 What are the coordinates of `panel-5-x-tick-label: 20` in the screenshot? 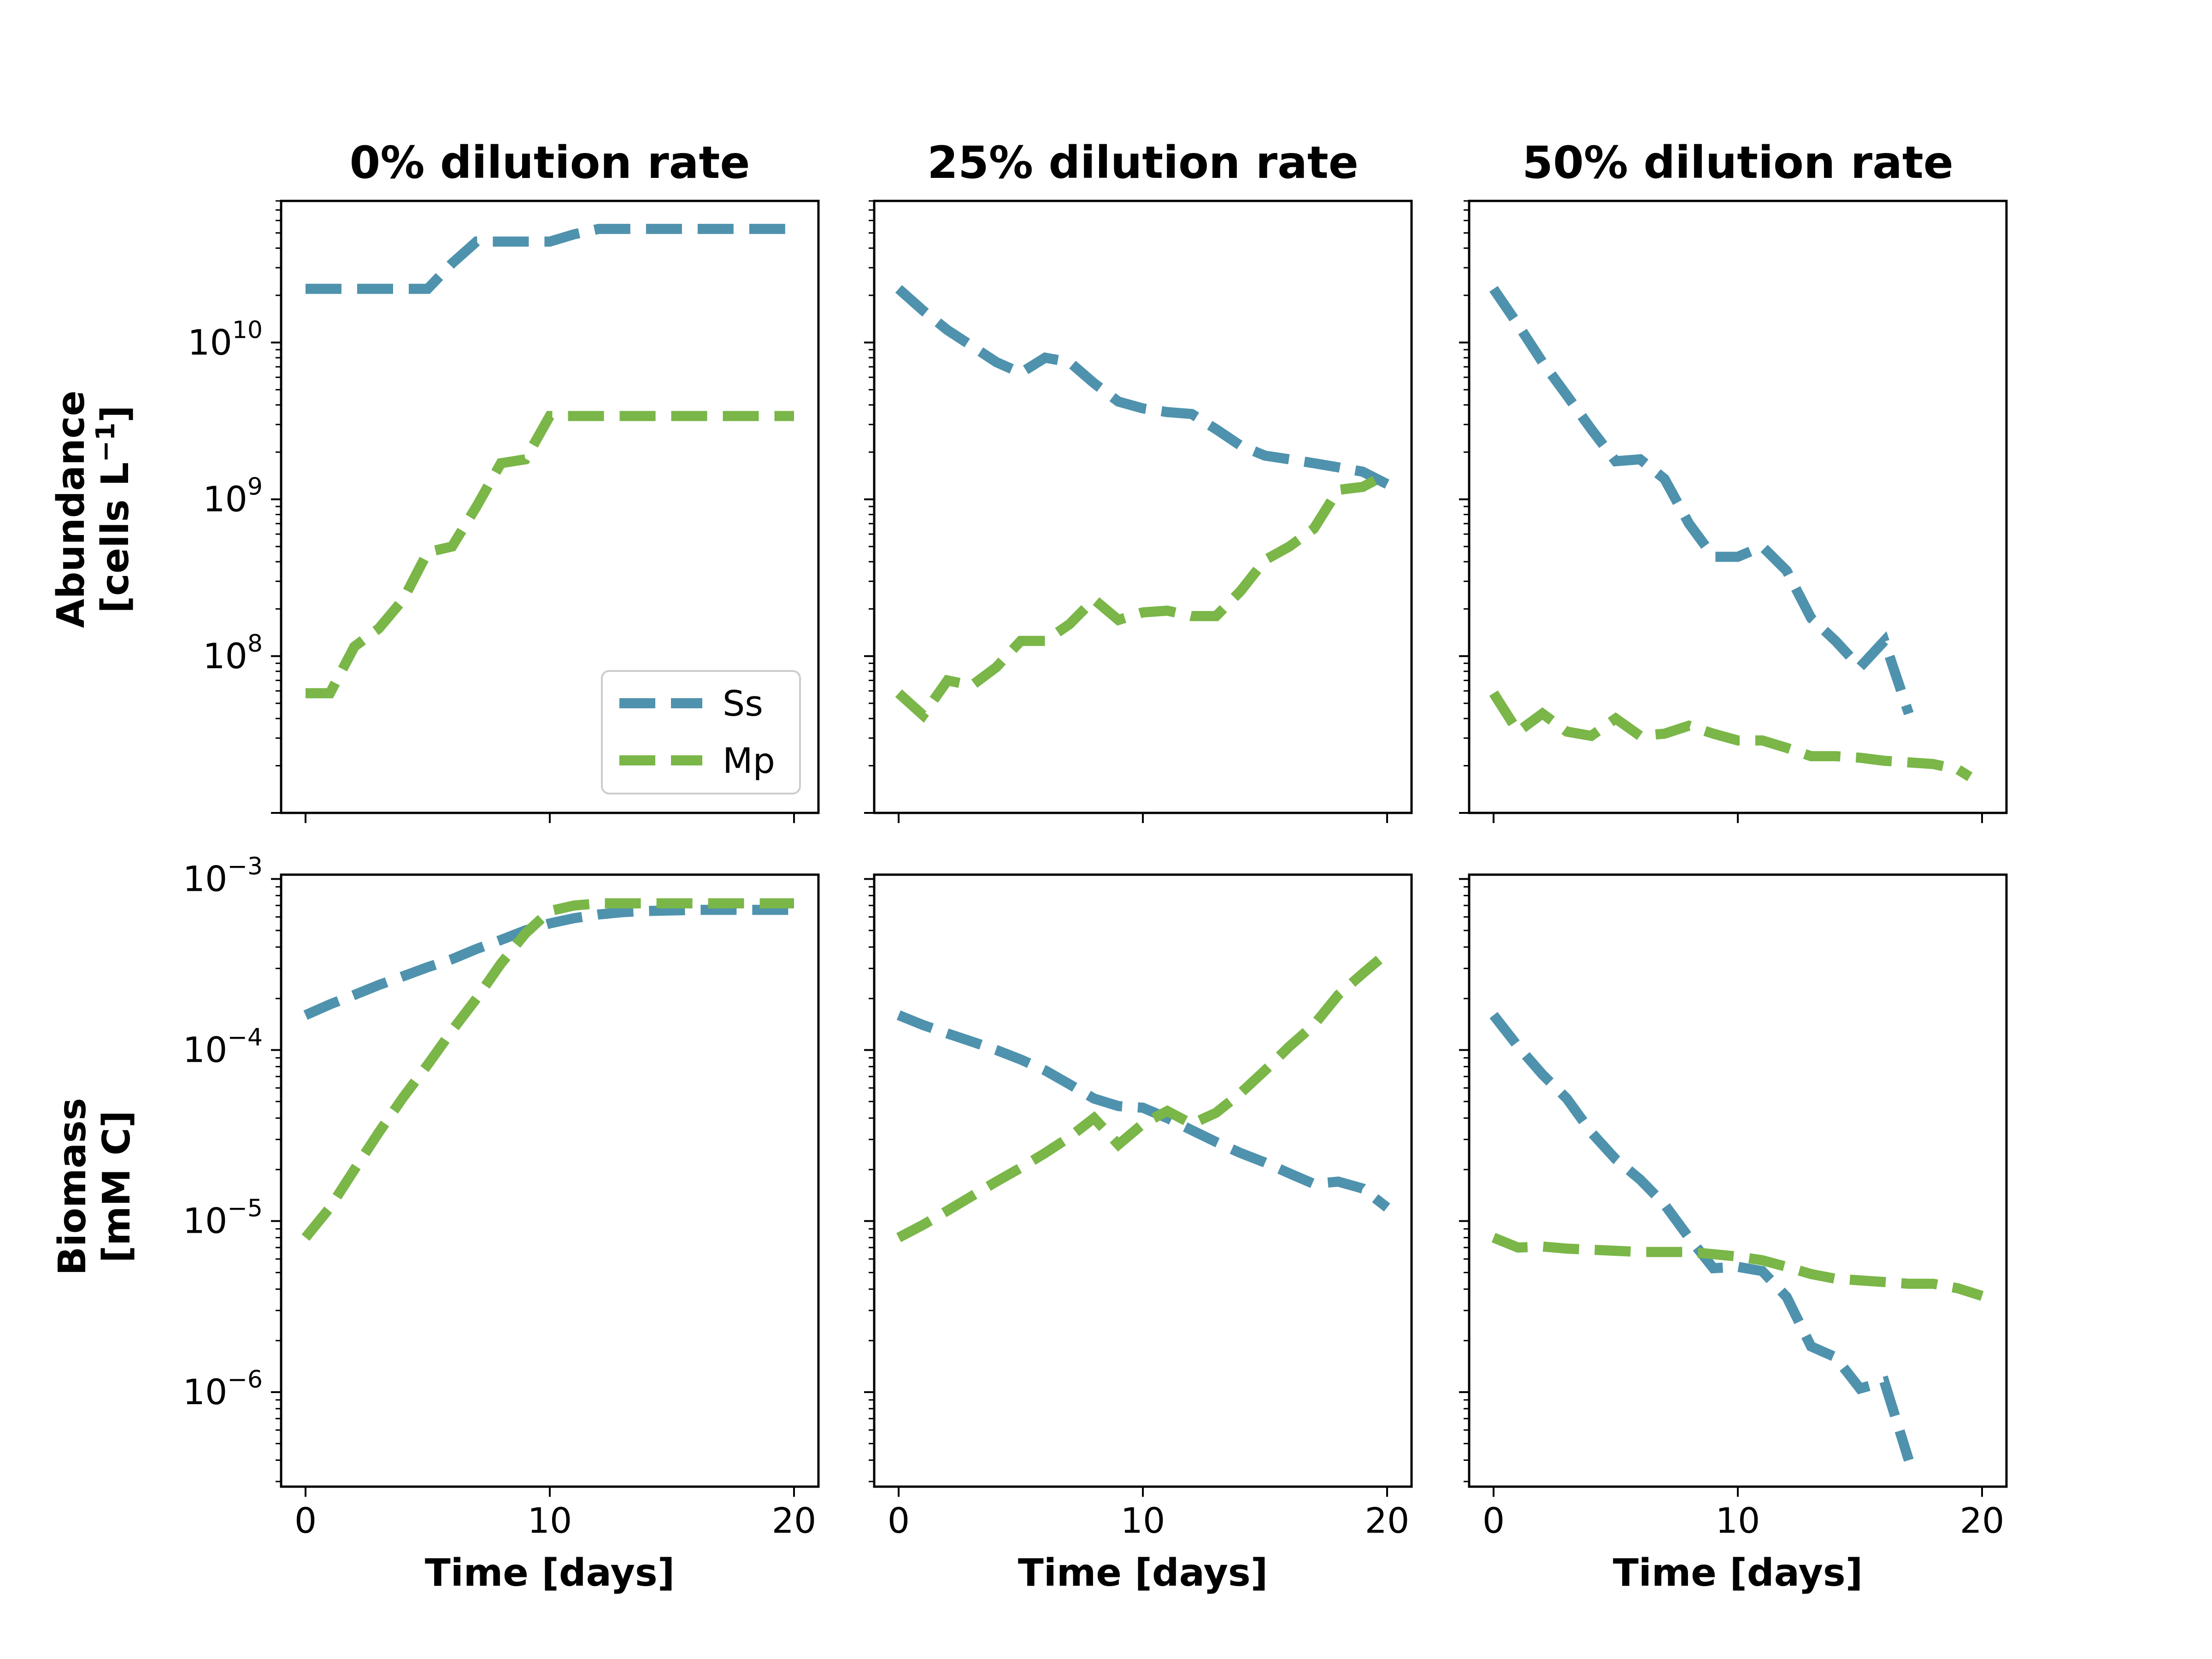 It's located at (1387, 1520).